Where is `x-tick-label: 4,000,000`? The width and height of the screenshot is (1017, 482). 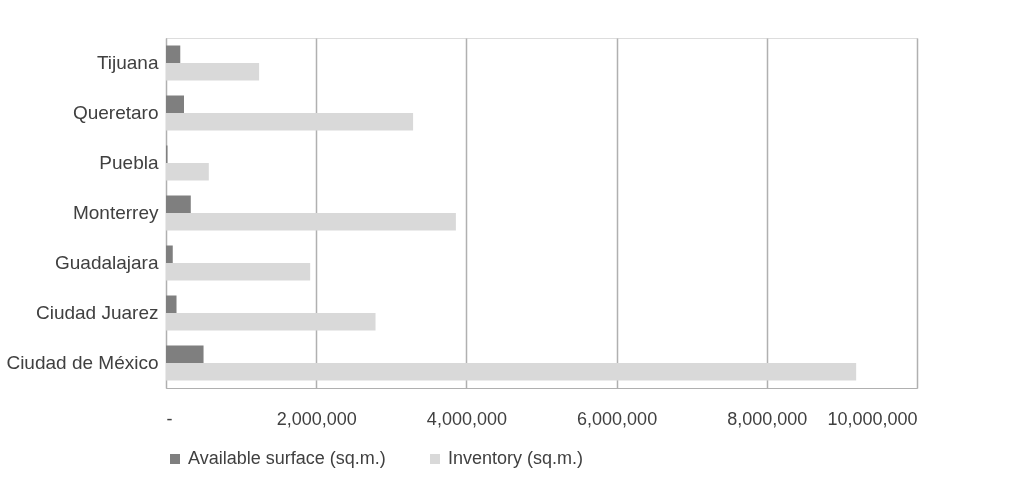
x-tick-label: 4,000,000 is located at coordinates (466, 418).